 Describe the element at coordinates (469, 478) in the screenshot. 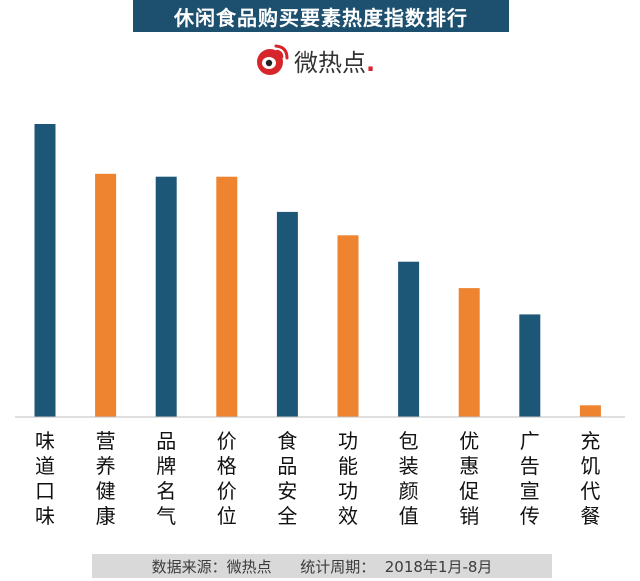

I see `x-tick-label-8: 优惠促销` at that location.